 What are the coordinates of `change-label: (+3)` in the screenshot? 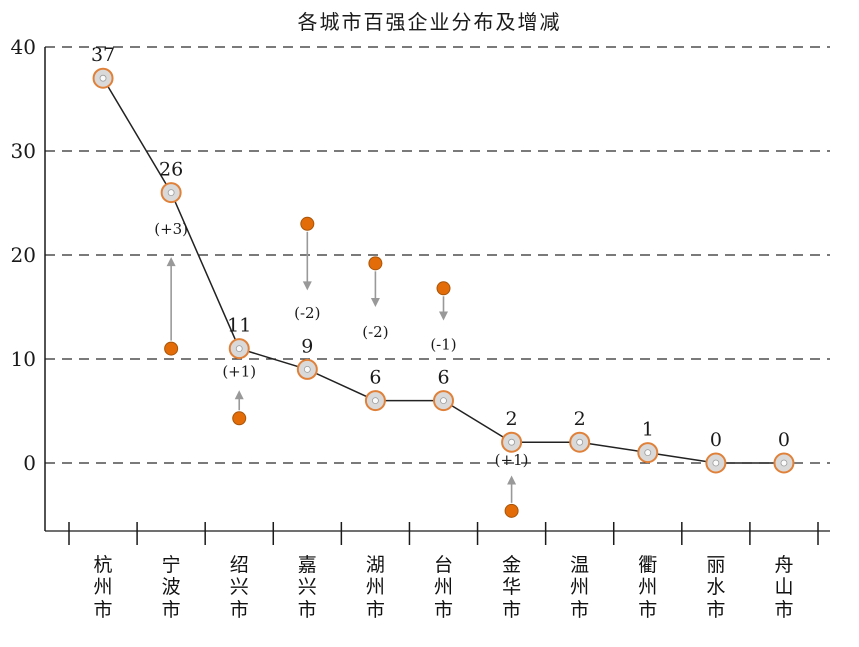 It's located at (171, 229).